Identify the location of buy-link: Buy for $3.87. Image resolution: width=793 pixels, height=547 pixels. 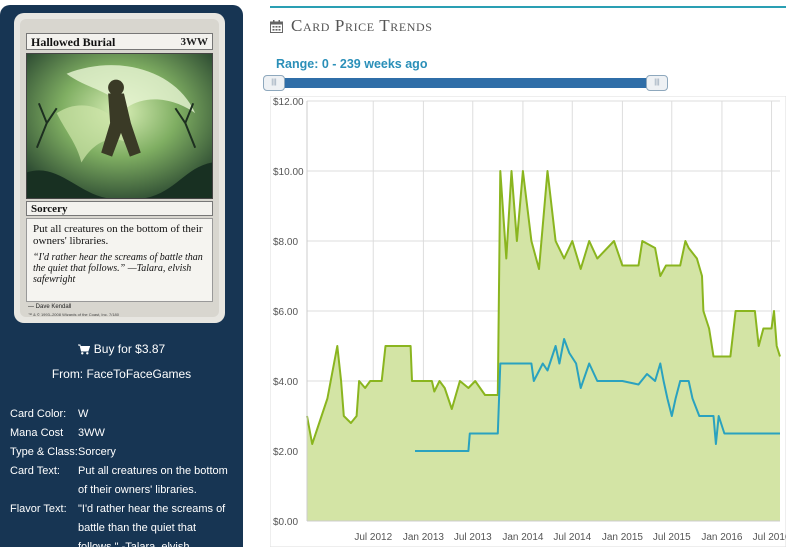
(121, 349).